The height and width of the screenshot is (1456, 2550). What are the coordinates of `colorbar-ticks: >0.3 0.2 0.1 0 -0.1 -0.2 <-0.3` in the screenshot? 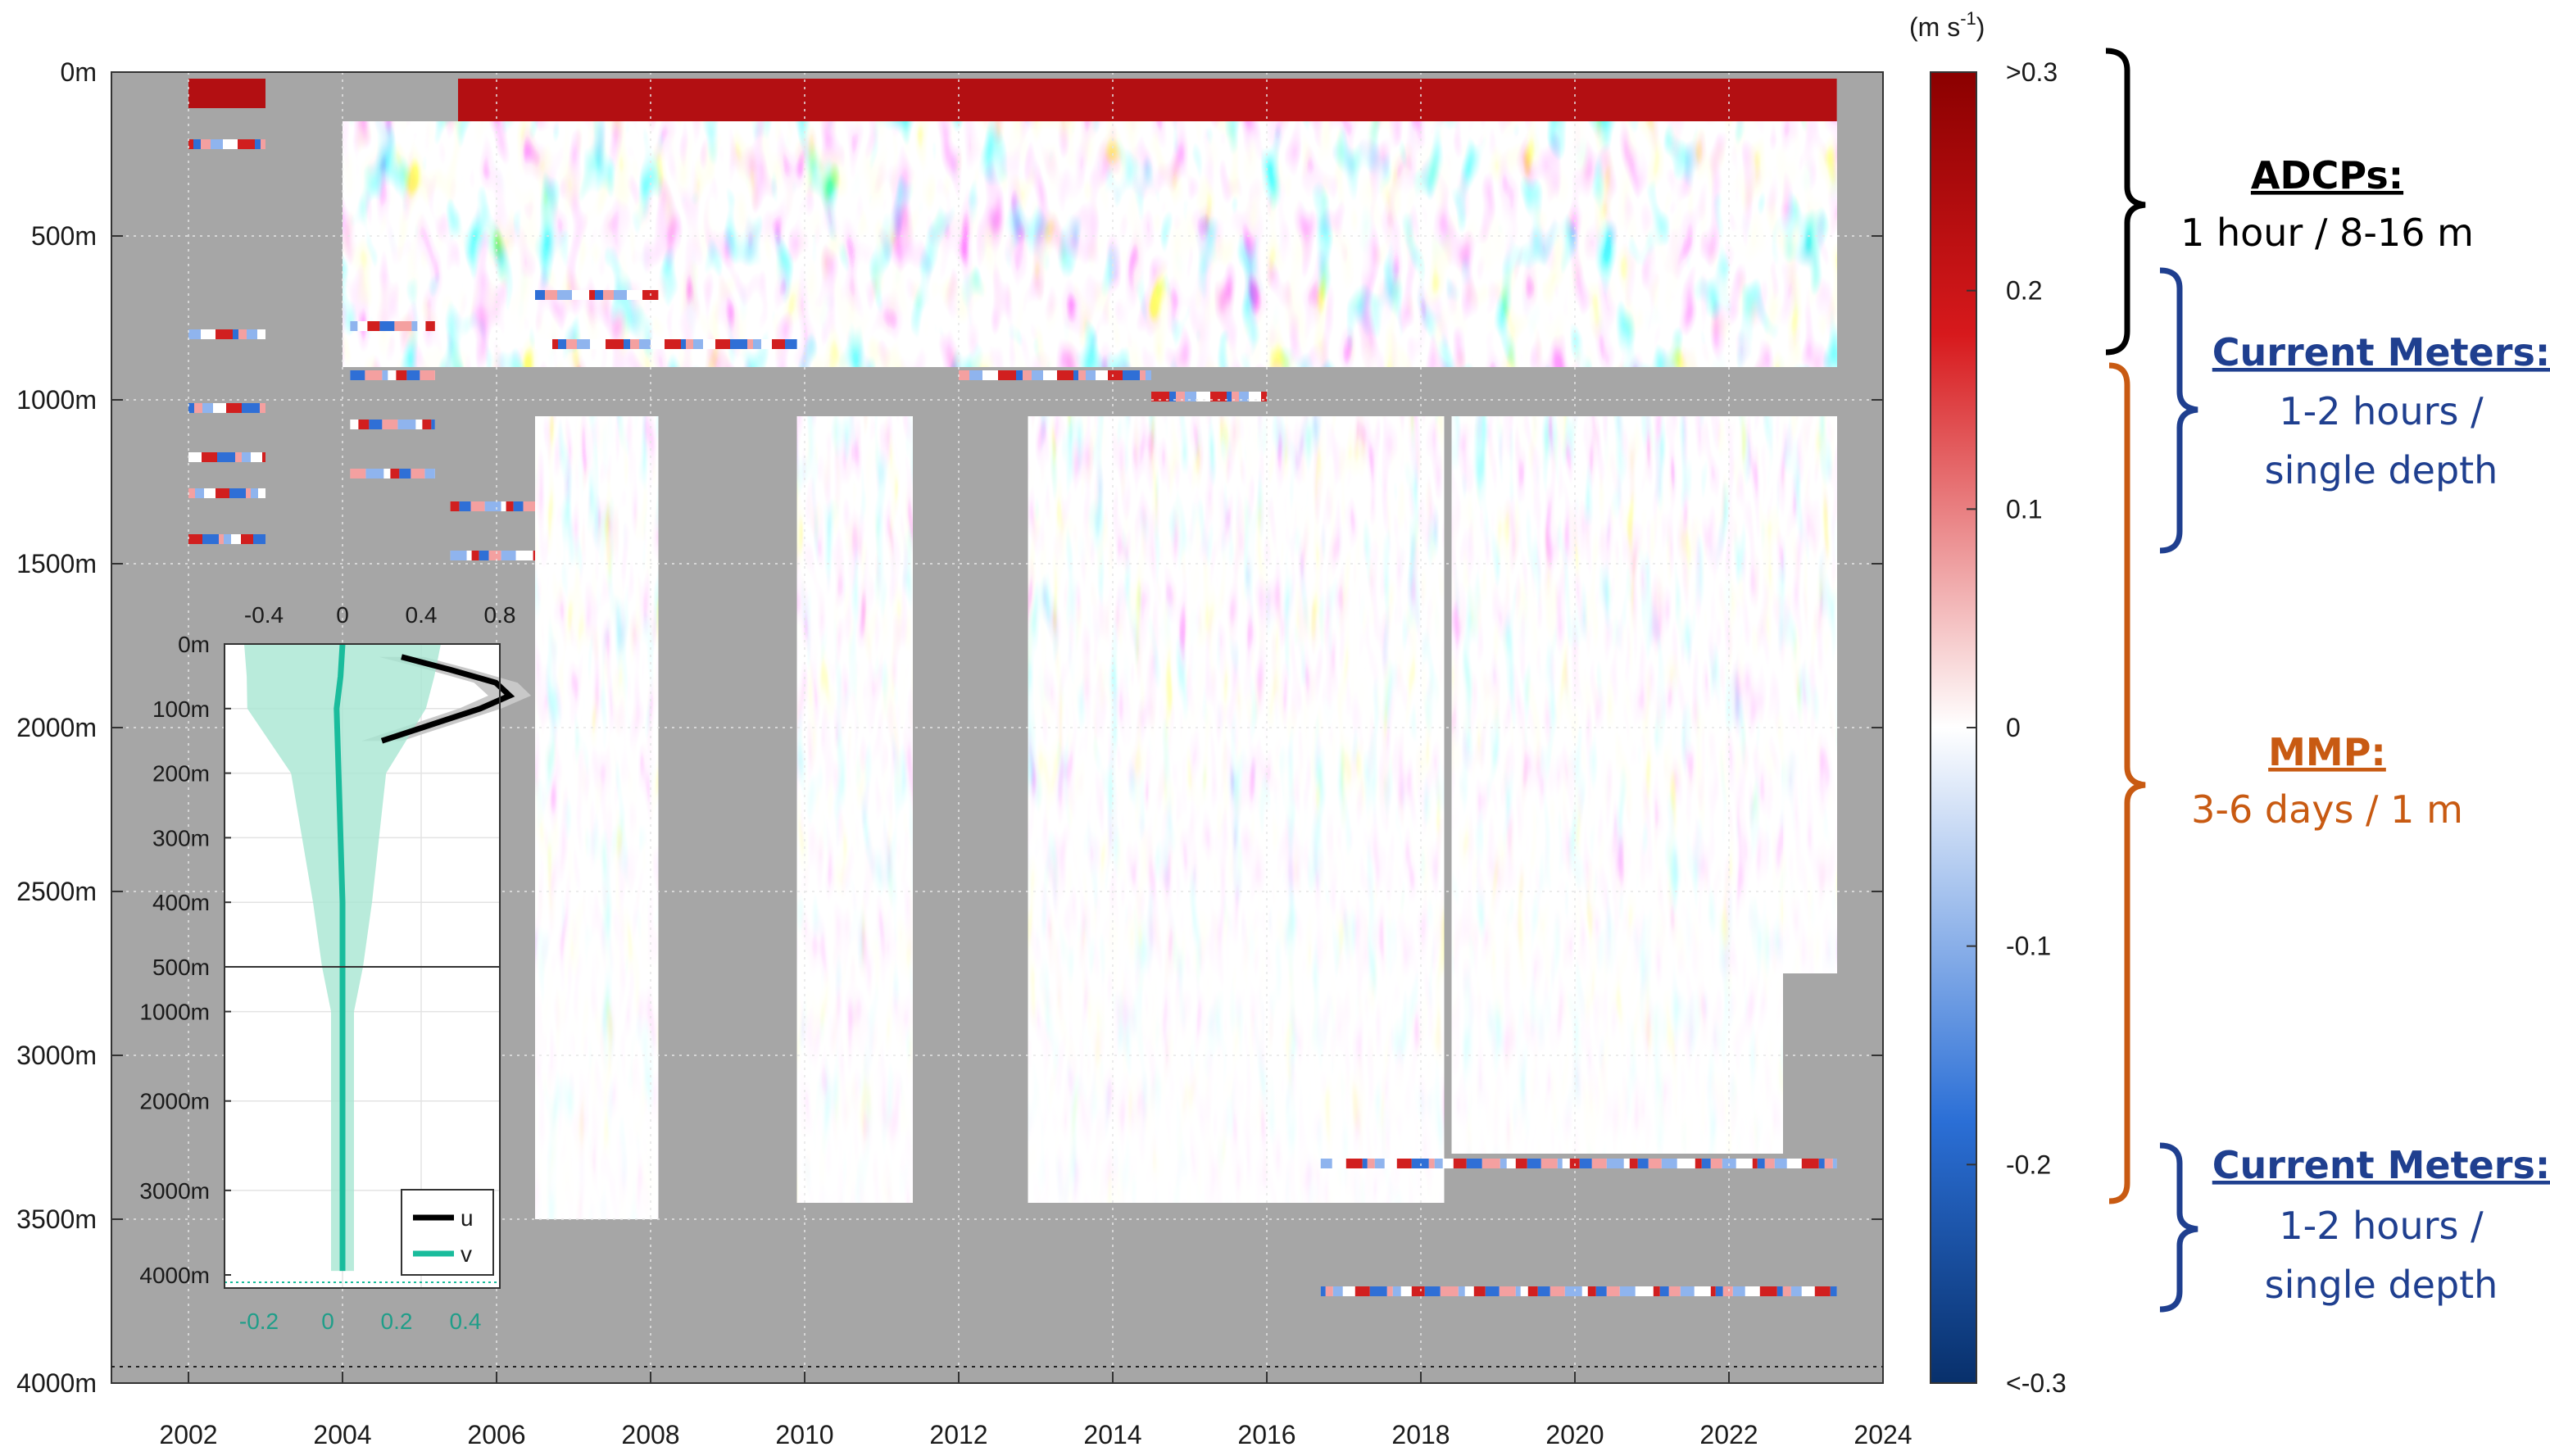 It's located at (2017, 728).